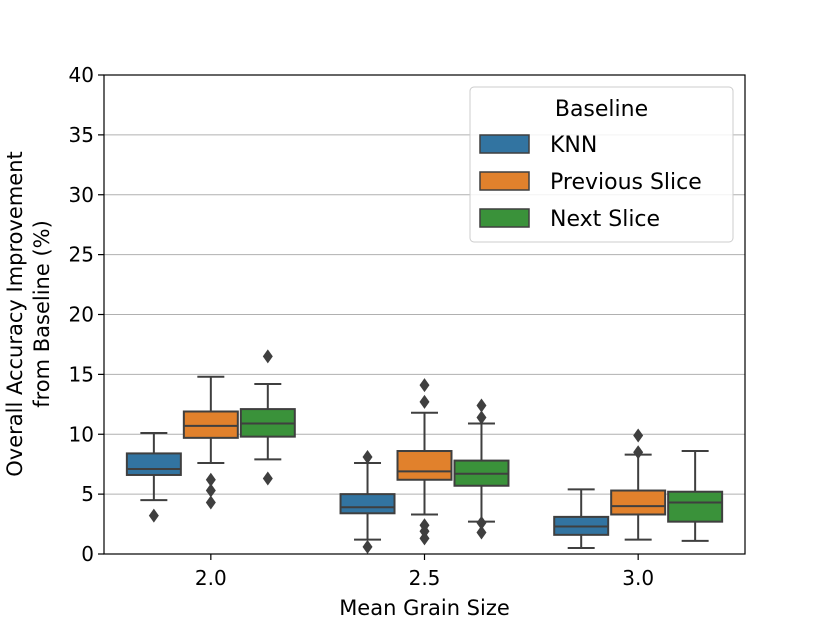 The height and width of the screenshot is (622, 830). I want to click on y-tick-label: 20, so click(81, 315).